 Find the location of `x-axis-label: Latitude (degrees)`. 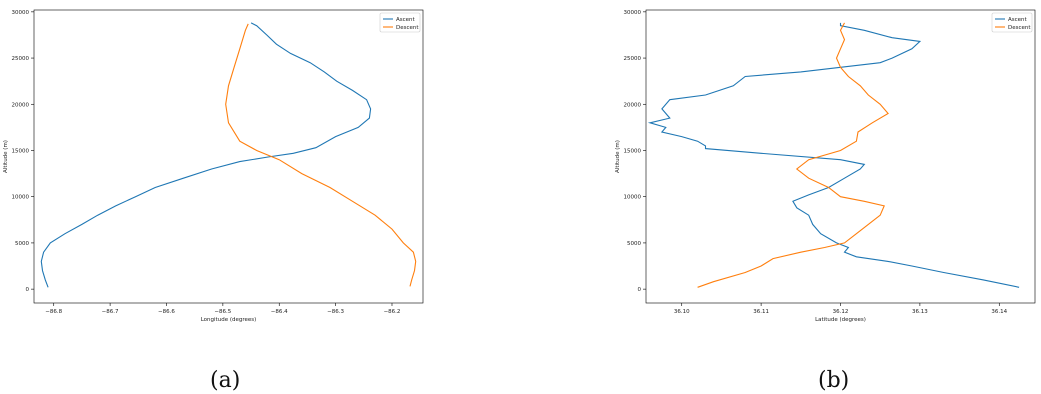

x-axis-label: Latitude (degrees) is located at coordinates (840, 320).